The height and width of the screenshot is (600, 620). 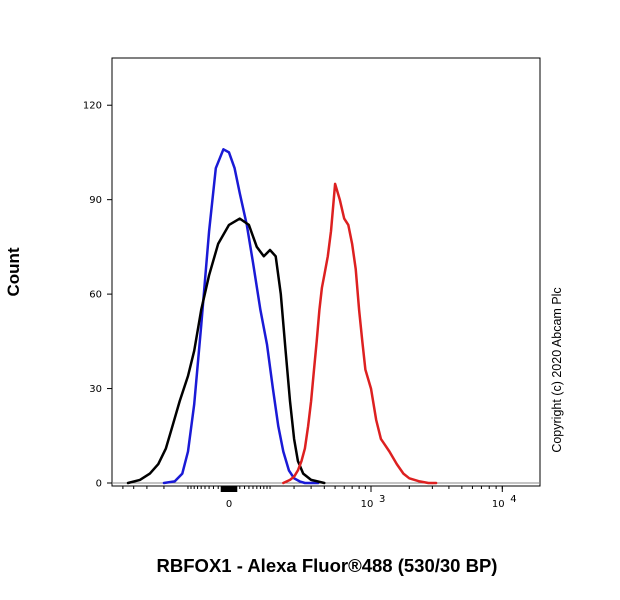 I want to click on y-axis: 0 30 60 90 120, so click(x=97, y=295).